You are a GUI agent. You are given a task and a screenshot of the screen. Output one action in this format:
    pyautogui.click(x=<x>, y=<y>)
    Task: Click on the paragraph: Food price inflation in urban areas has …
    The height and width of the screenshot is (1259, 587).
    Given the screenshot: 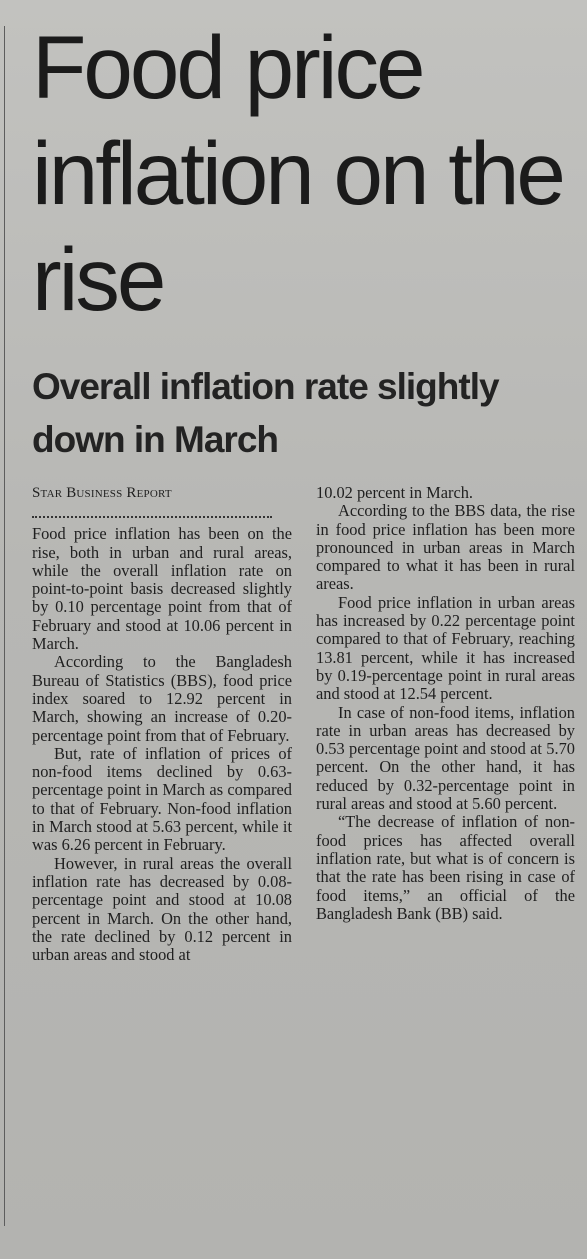 What is the action you would take?
    pyautogui.click(x=445, y=648)
    